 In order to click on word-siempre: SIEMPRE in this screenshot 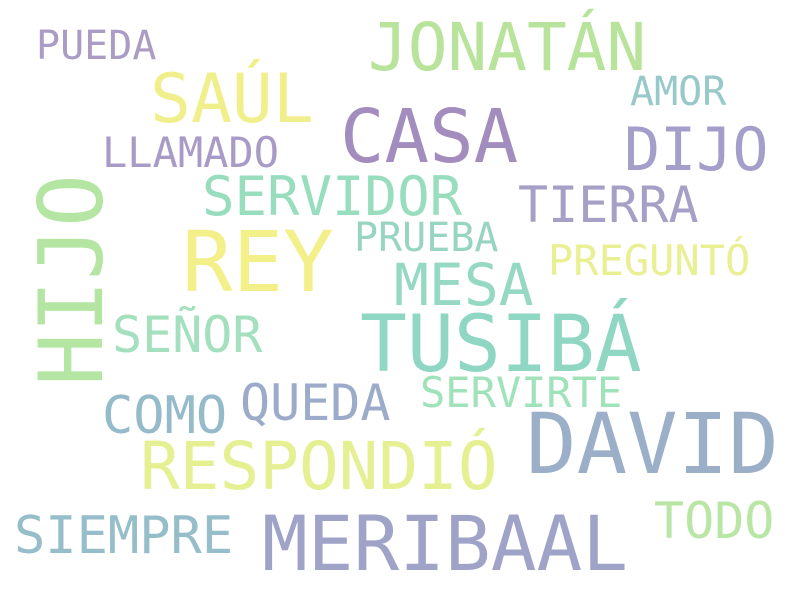, I will do `click(124, 536)`.